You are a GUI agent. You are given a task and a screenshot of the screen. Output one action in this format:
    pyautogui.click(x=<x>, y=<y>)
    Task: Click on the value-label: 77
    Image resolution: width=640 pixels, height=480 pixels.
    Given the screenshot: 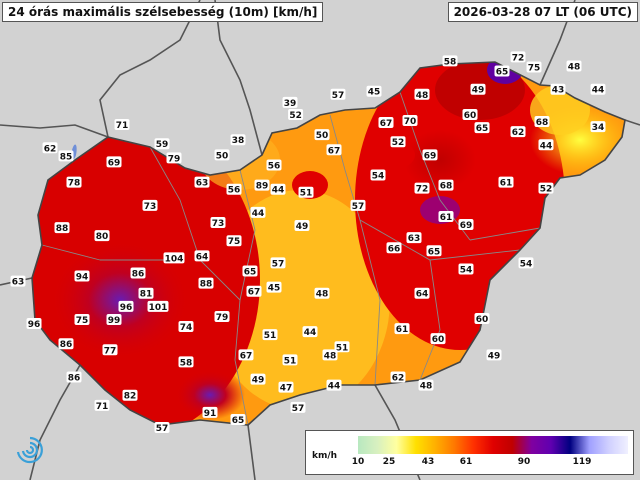 What is the action you would take?
    pyautogui.click(x=110, y=350)
    